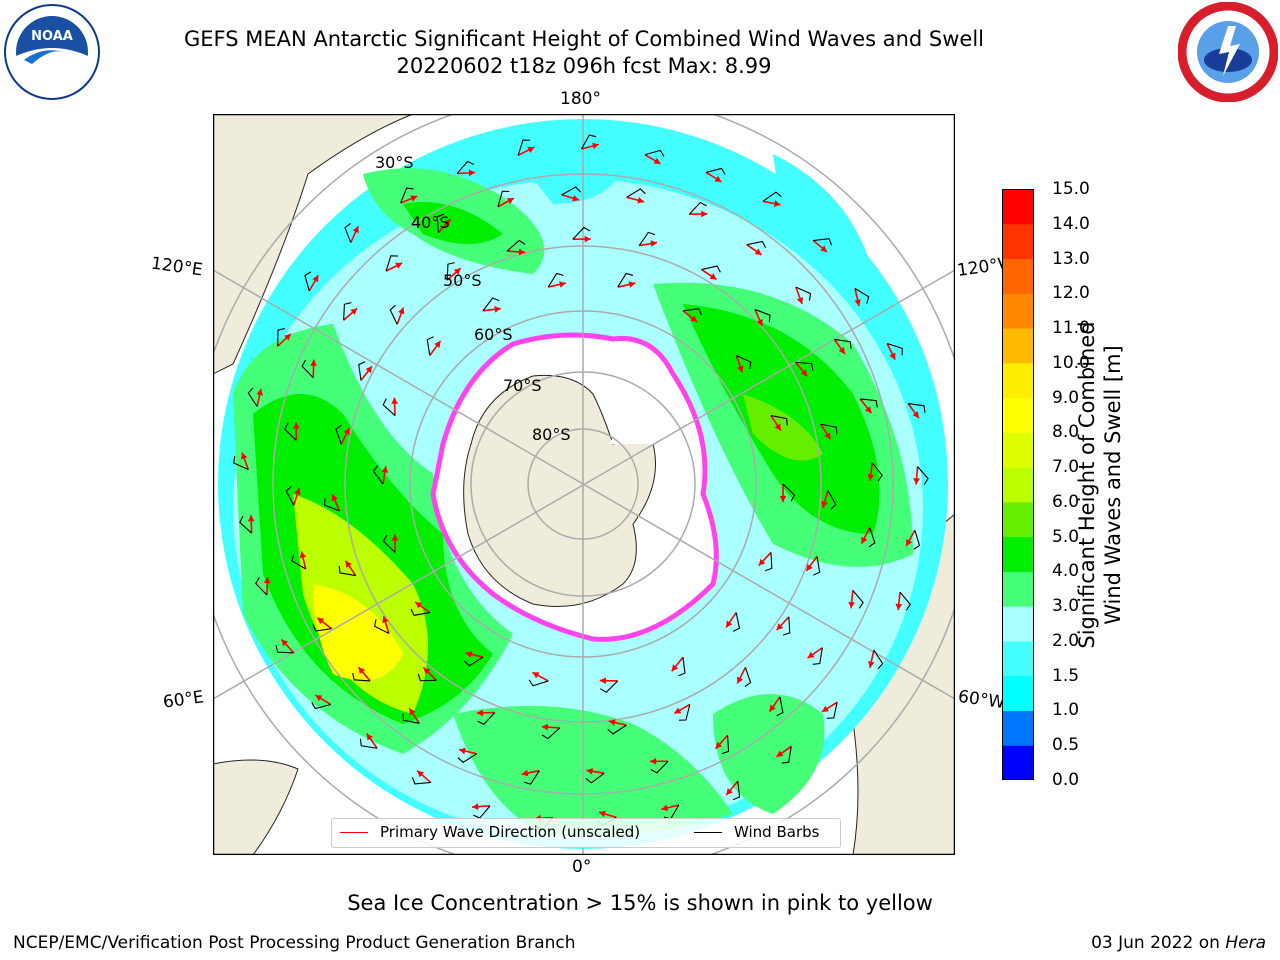 This screenshot has height=960, width=1280. Describe the element at coordinates (1113, 485) in the screenshot. I see `colorbar-label-line2: Wind Waves and Swell [m]` at that location.